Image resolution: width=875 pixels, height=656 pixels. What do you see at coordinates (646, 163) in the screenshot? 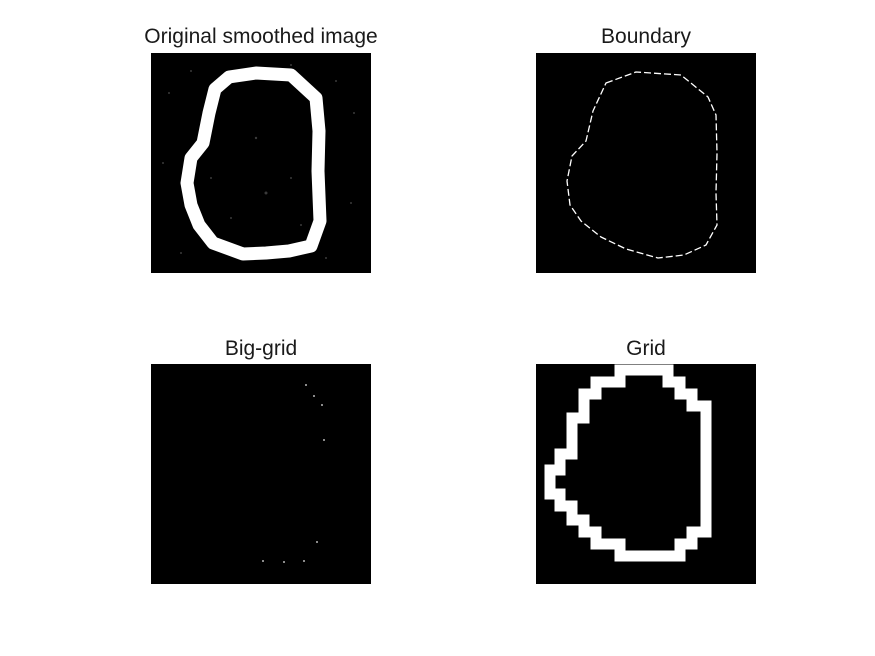
I see `boundary-image` at bounding box center [646, 163].